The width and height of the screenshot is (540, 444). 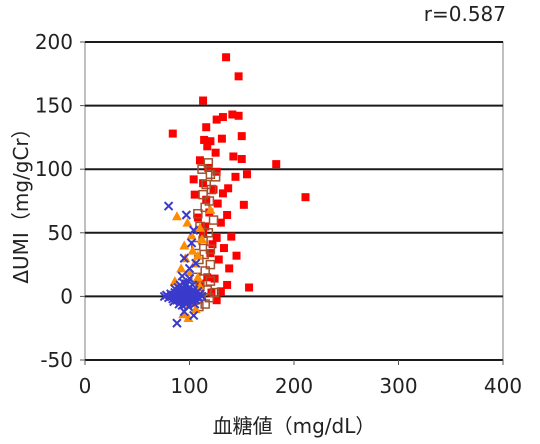 I want to click on y-axis-label: ΔUMI（mg/gCr）, so click(x=21, y=200).